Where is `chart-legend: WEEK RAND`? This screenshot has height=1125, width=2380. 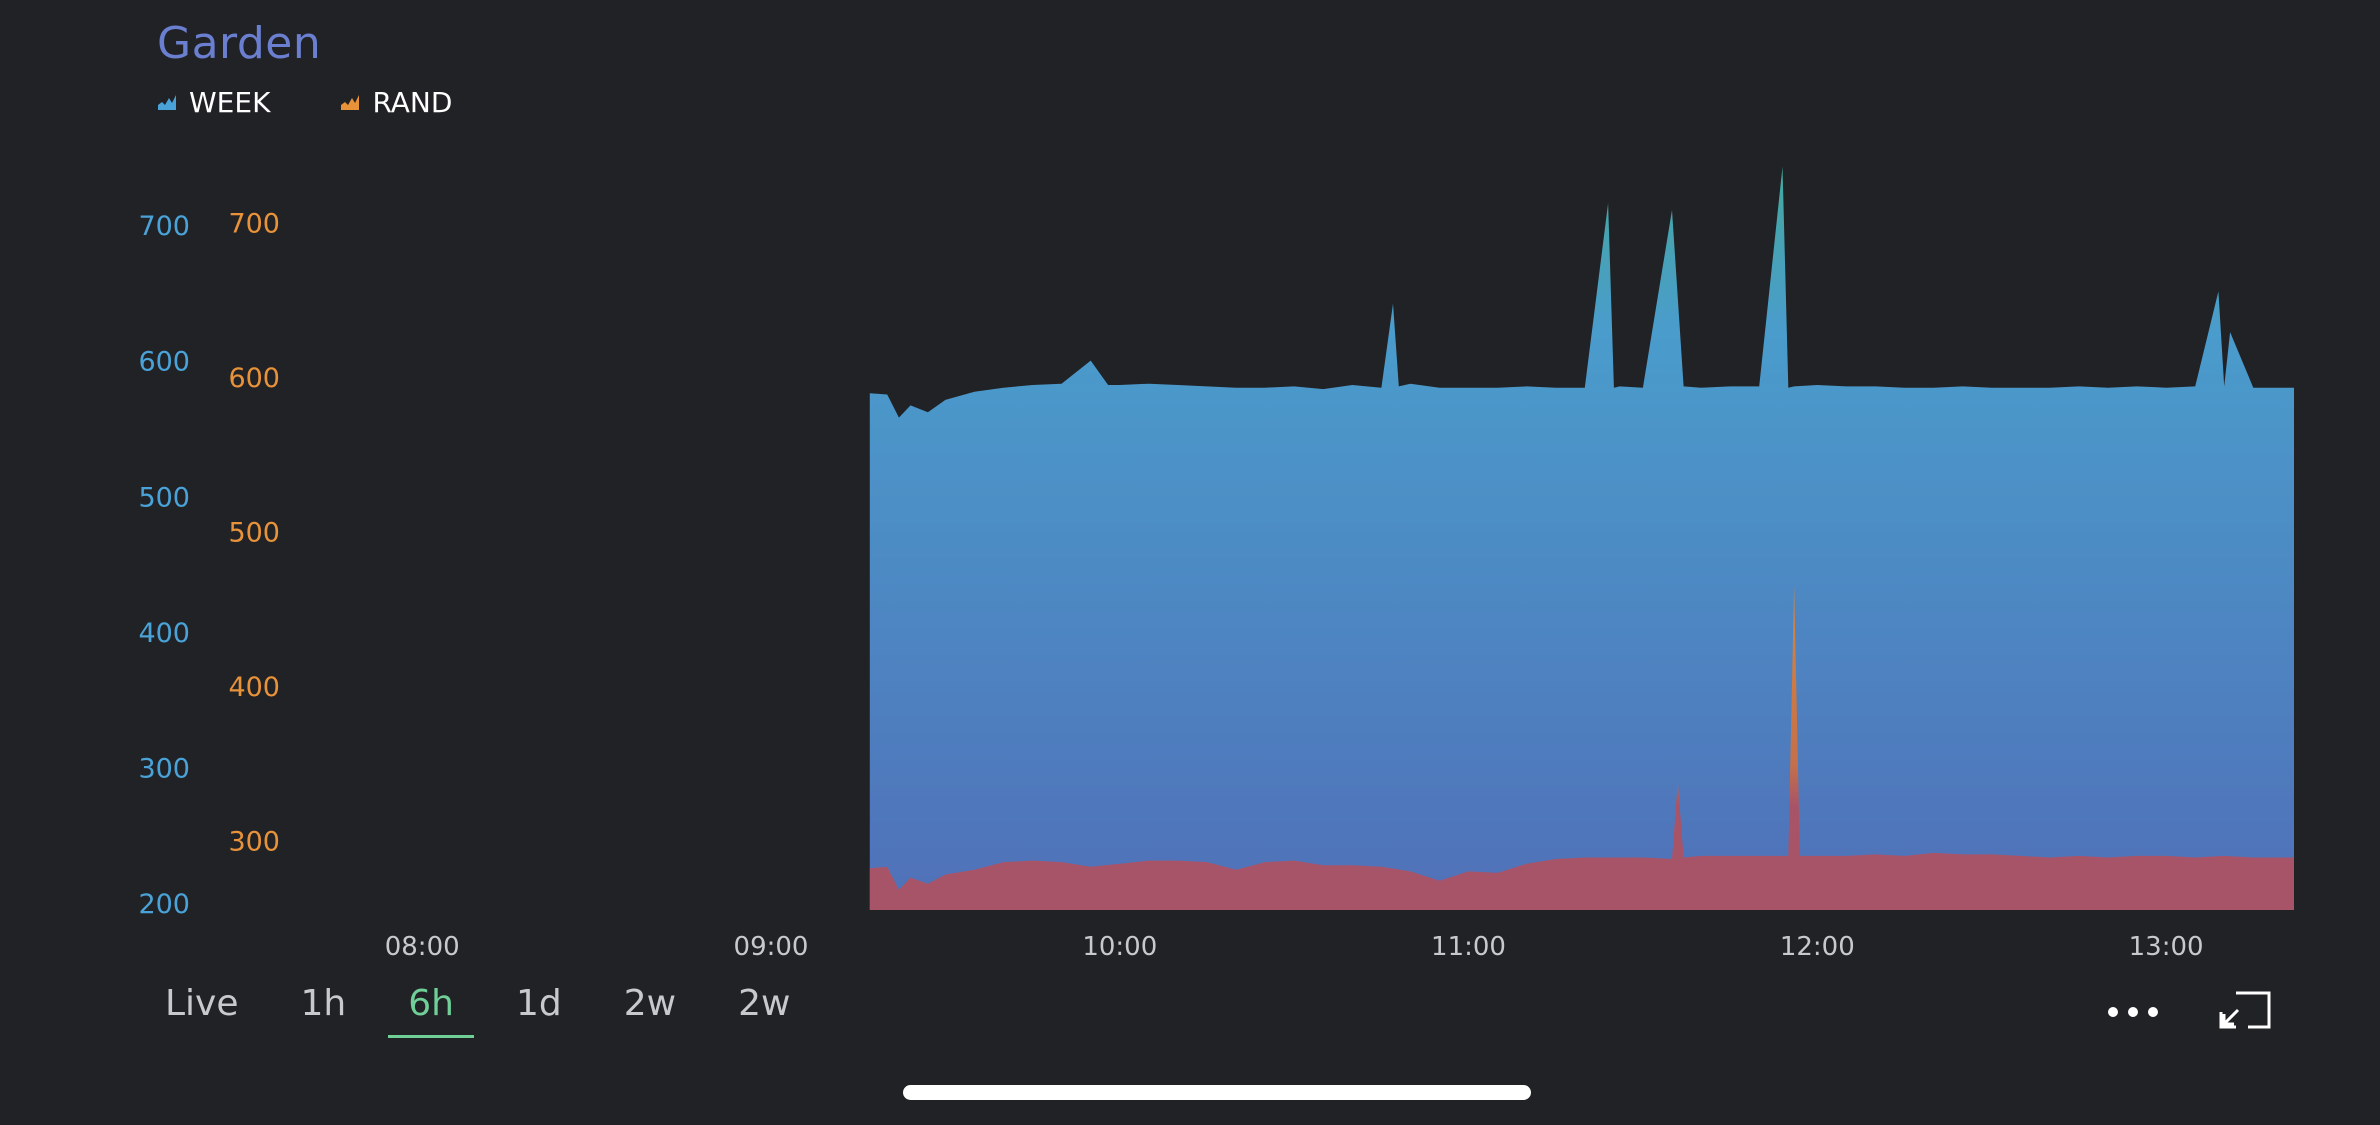 chart-legend: WEEK RAND is located at coordinates (304, 102).